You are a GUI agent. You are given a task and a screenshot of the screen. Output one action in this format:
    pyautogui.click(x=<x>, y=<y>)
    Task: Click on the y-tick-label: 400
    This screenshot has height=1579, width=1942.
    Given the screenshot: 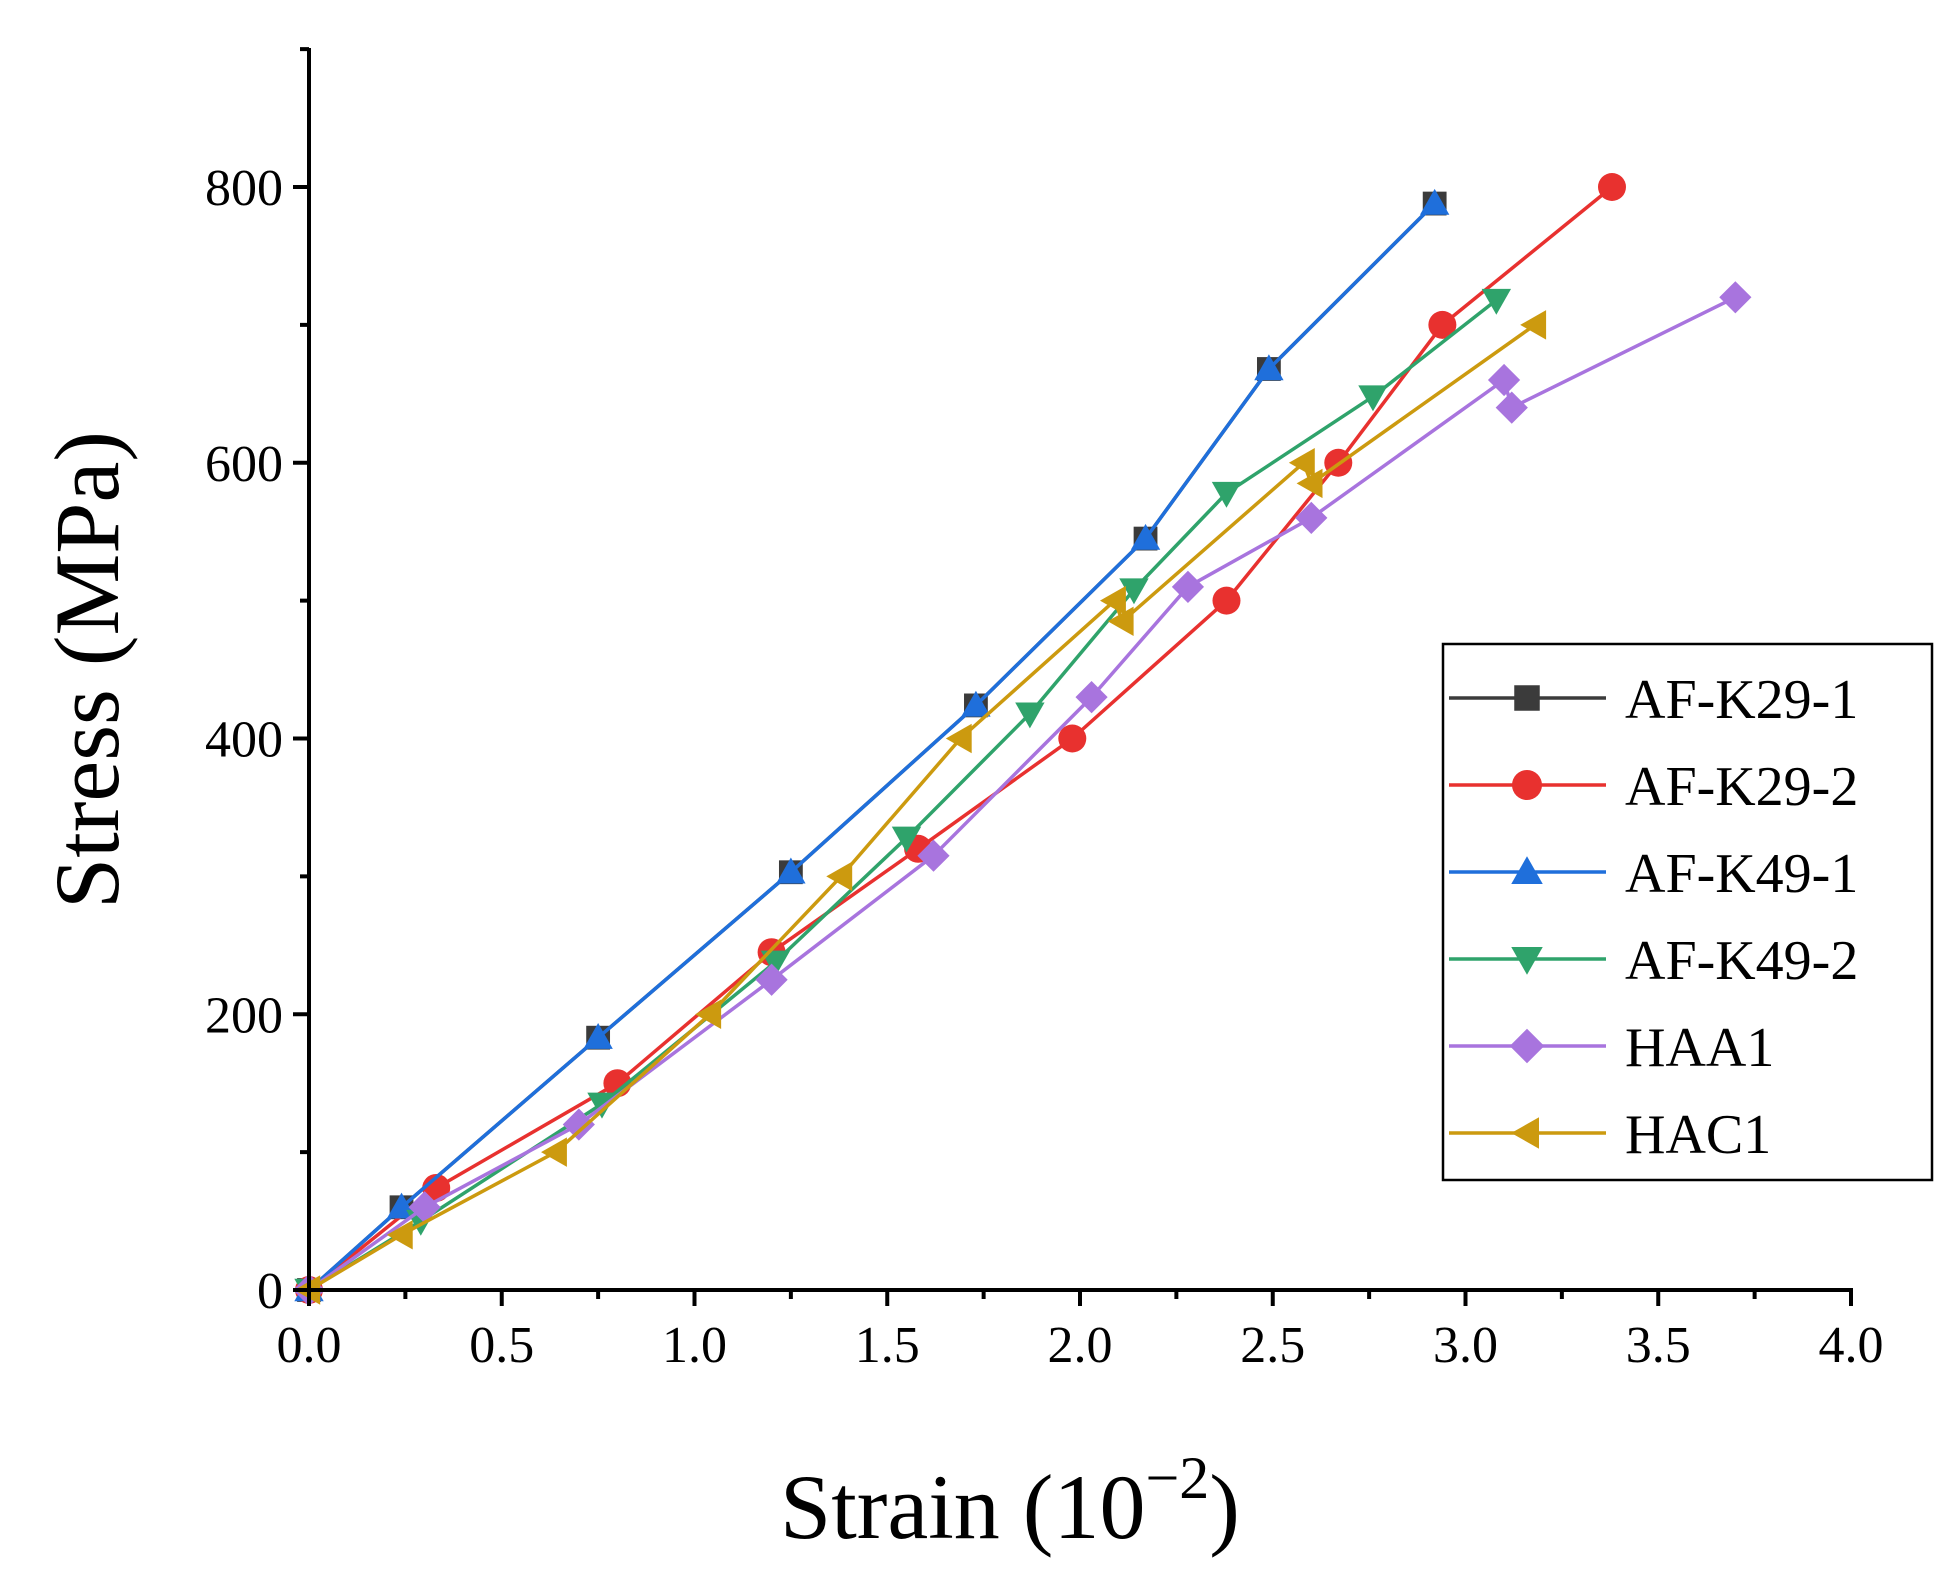 What is the action you would take?
    pyautogui.click(x=244, y=740)
    